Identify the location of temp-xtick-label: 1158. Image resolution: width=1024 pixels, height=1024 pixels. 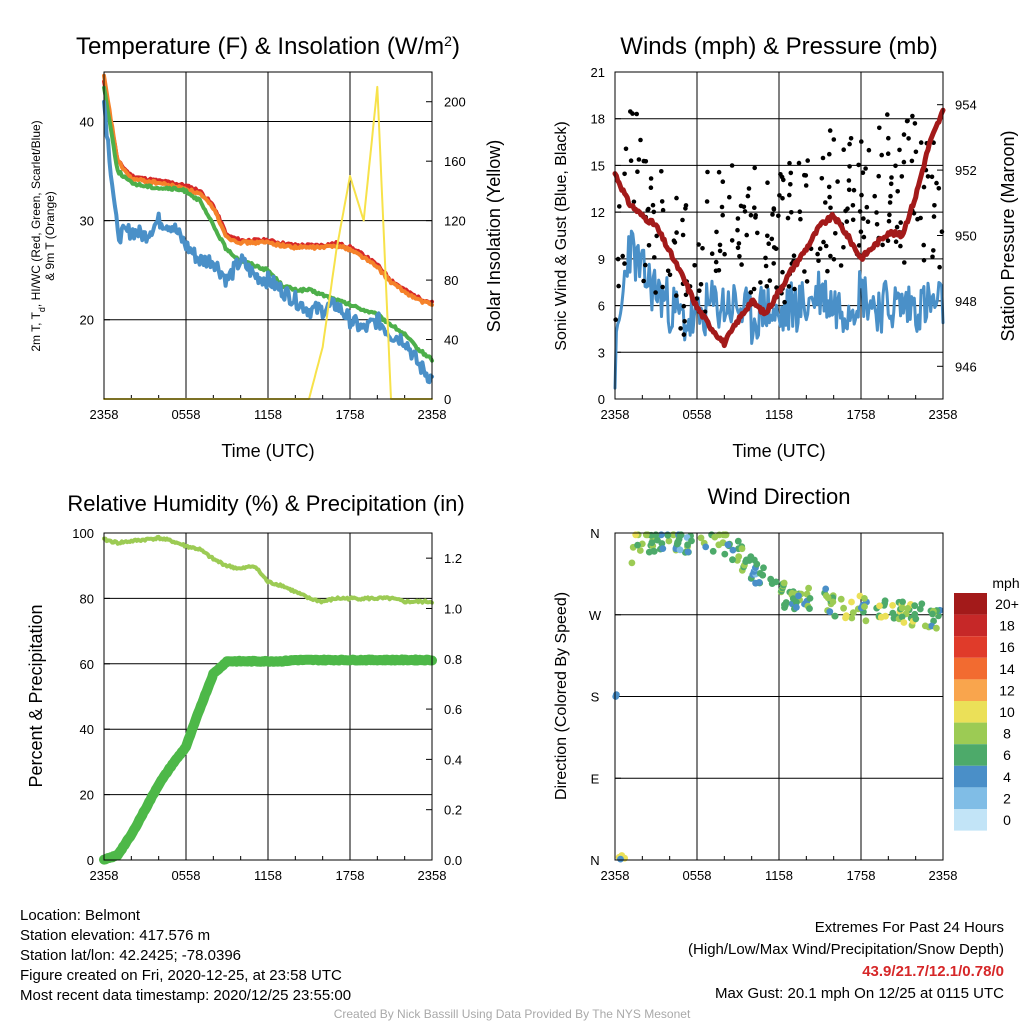
(268, 414).